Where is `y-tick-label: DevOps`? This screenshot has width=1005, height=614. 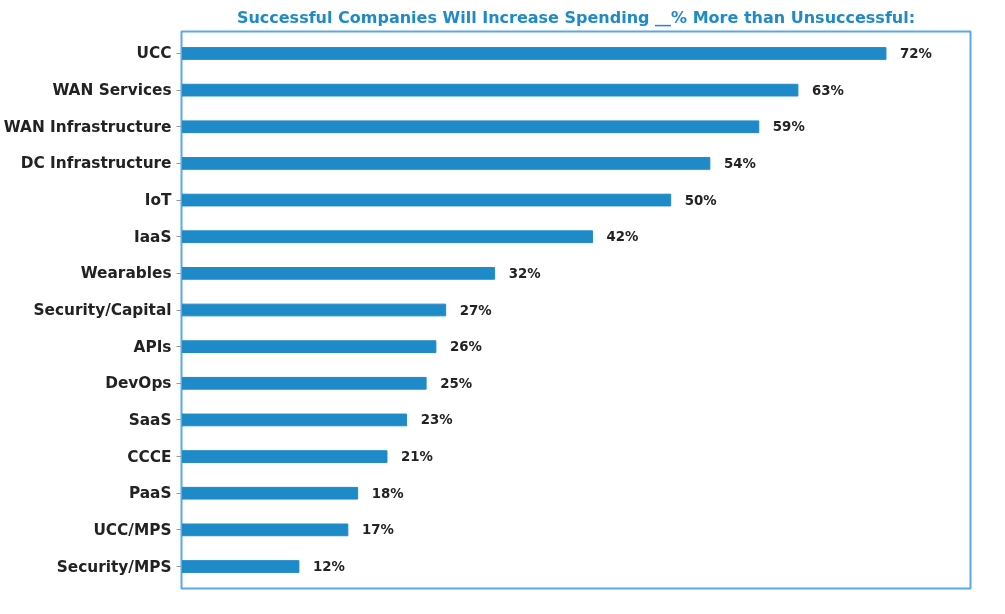 y-tick-label: DevOps is located at coordinates (138, 383).